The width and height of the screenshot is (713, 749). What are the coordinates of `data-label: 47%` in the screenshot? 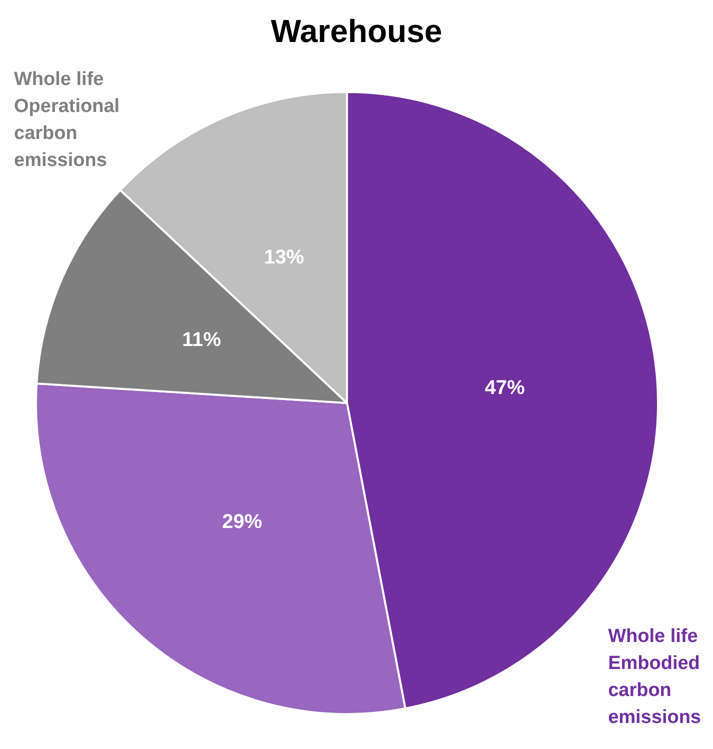 It's located at (505, 388).